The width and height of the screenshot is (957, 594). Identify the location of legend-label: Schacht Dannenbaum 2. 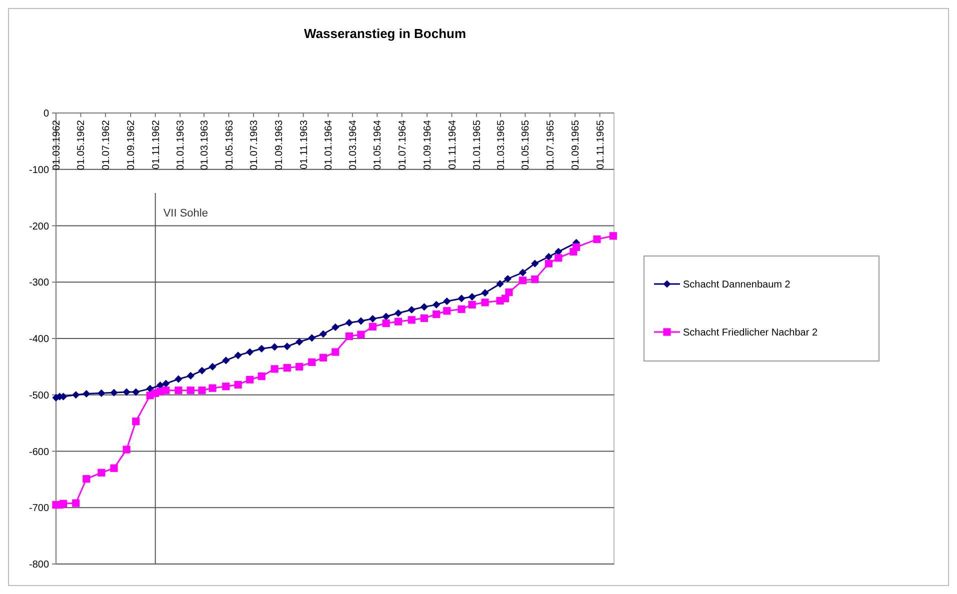
(737, 285).